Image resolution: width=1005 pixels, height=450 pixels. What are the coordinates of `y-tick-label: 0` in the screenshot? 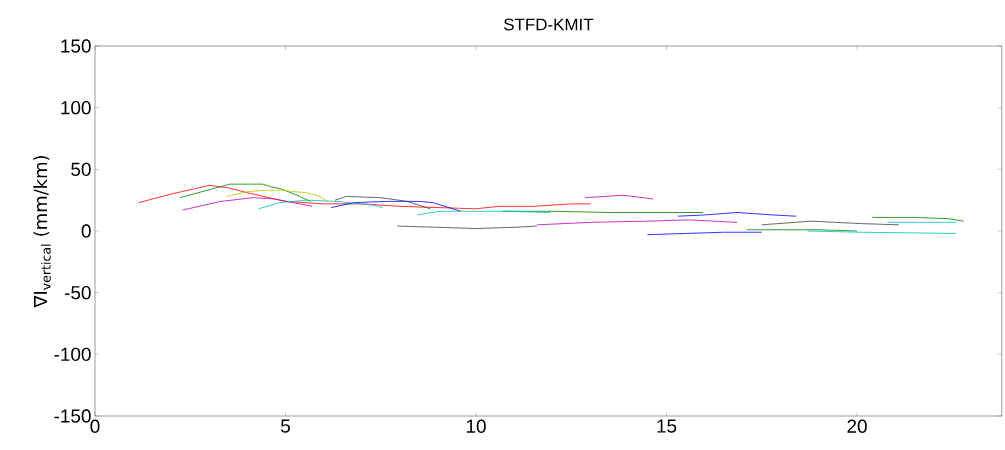 It's located at (86, 231).